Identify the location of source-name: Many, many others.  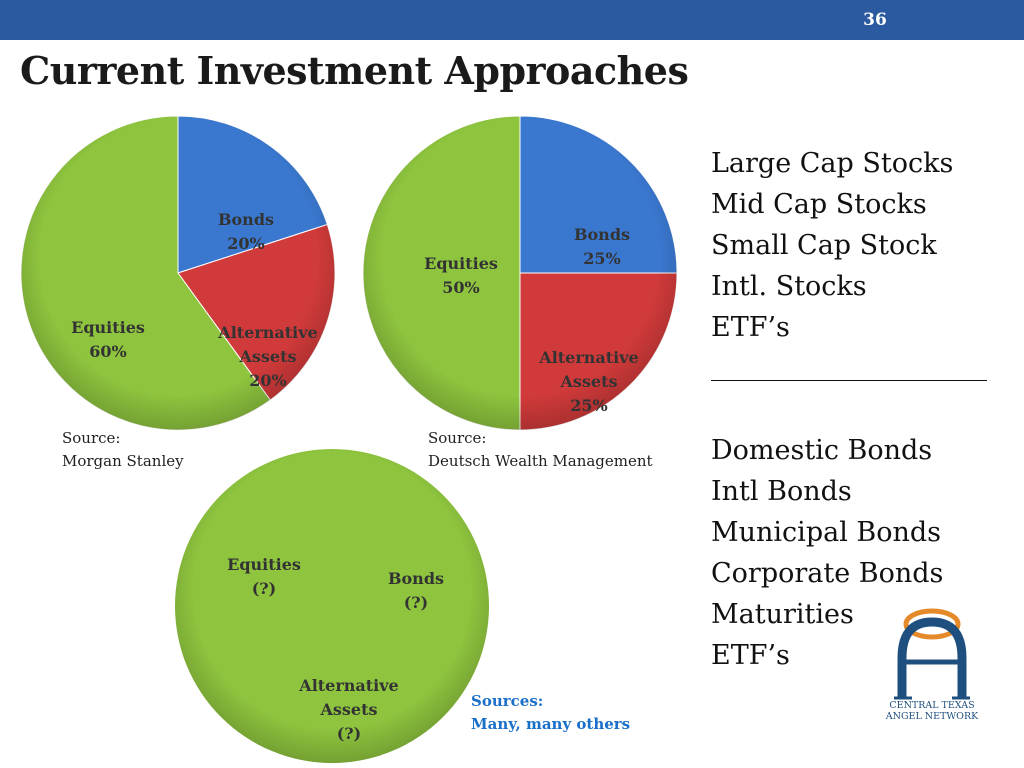
(551, 724).